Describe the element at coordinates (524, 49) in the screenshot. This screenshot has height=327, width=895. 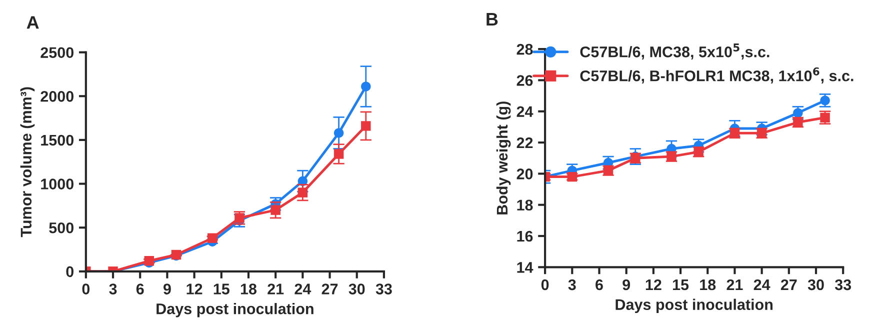
I see `y-tick-label: 28` at that location.